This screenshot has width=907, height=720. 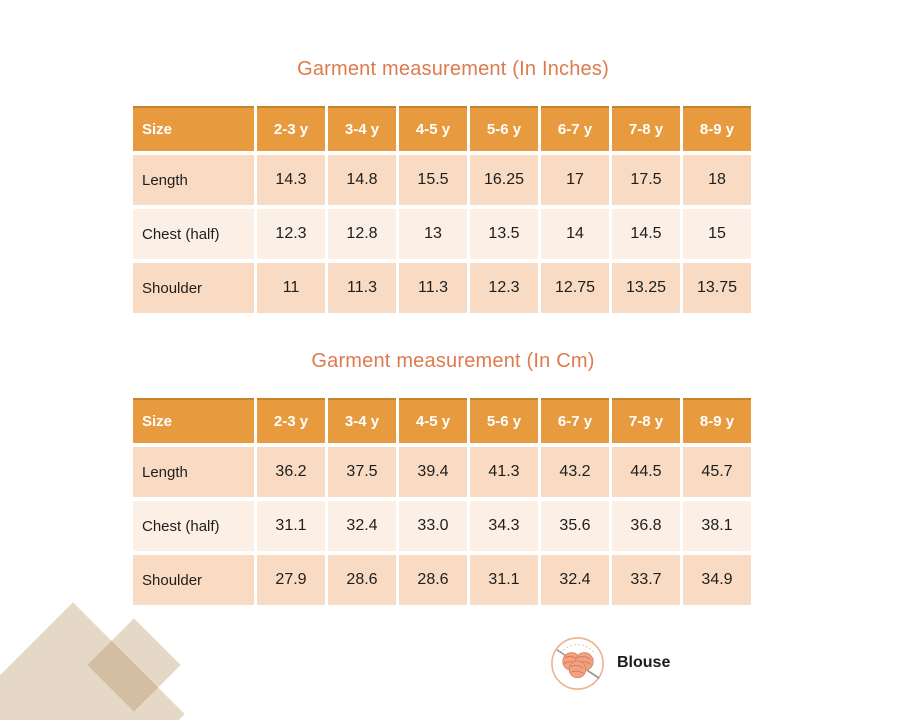 I want to click on measurement-value-cell: 13, so click(x=433, y=235).